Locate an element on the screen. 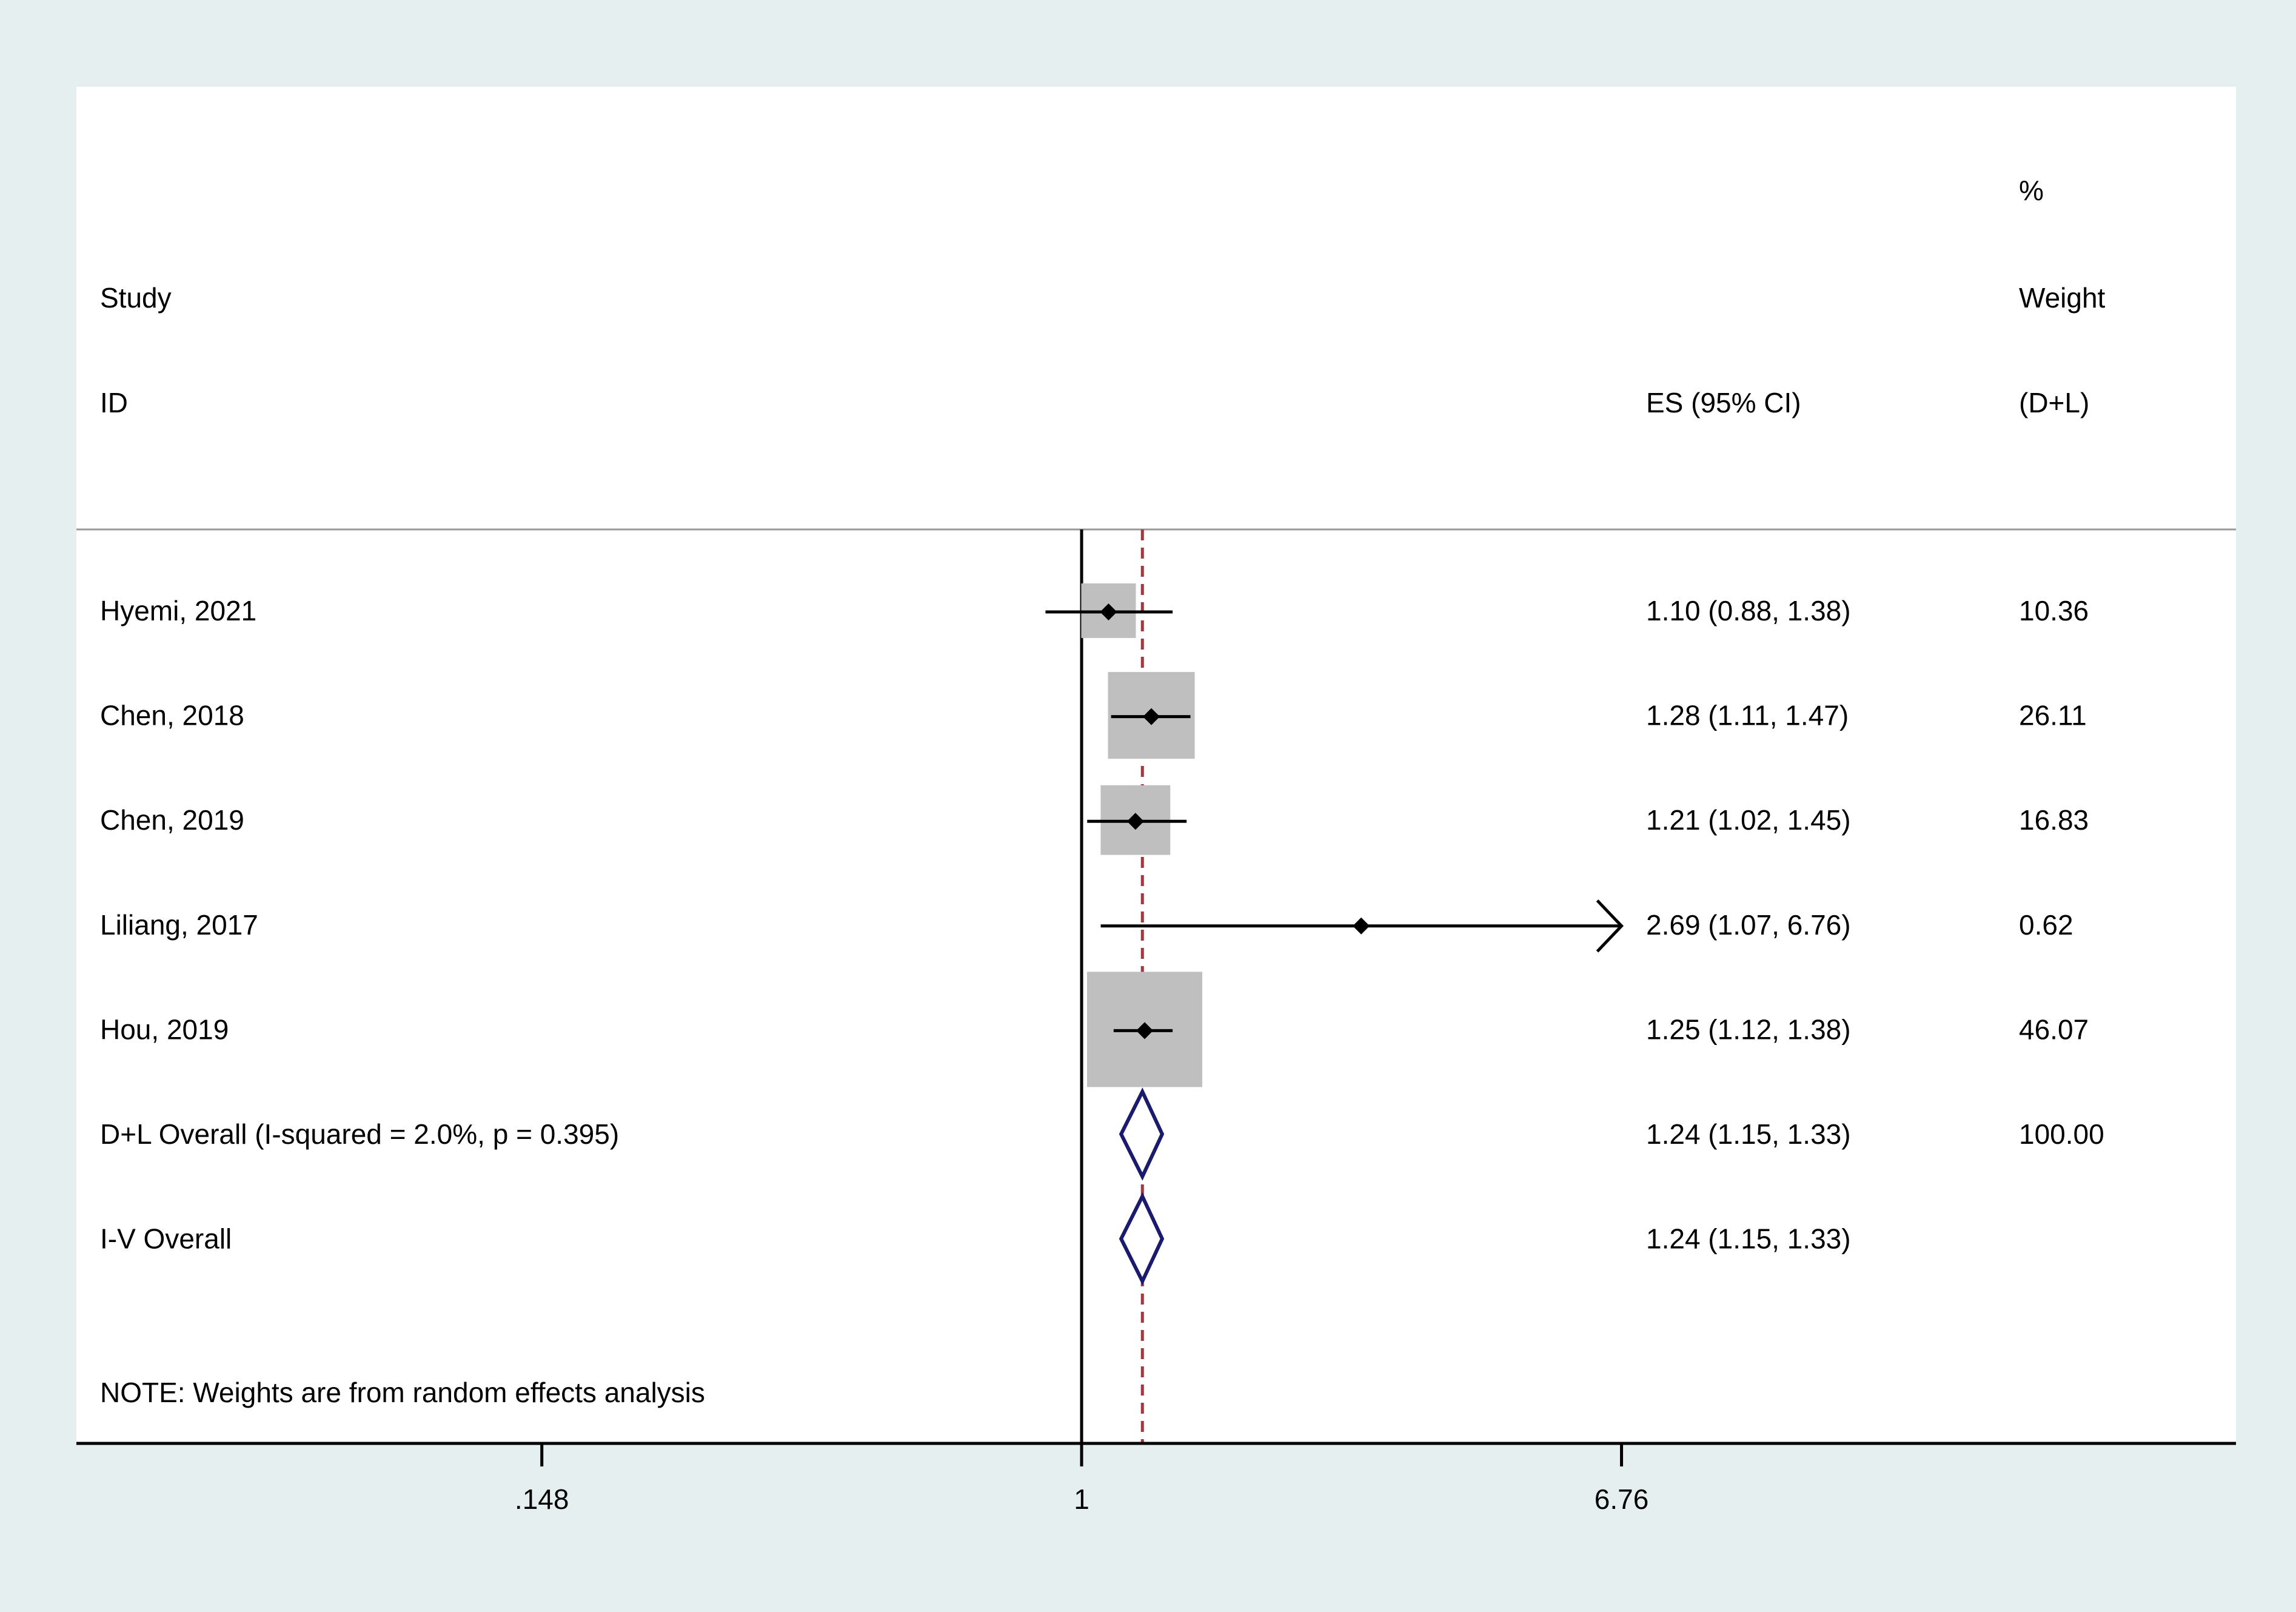  header-es-ci: ES (95% CI) is located at coordinates (1723, 402).